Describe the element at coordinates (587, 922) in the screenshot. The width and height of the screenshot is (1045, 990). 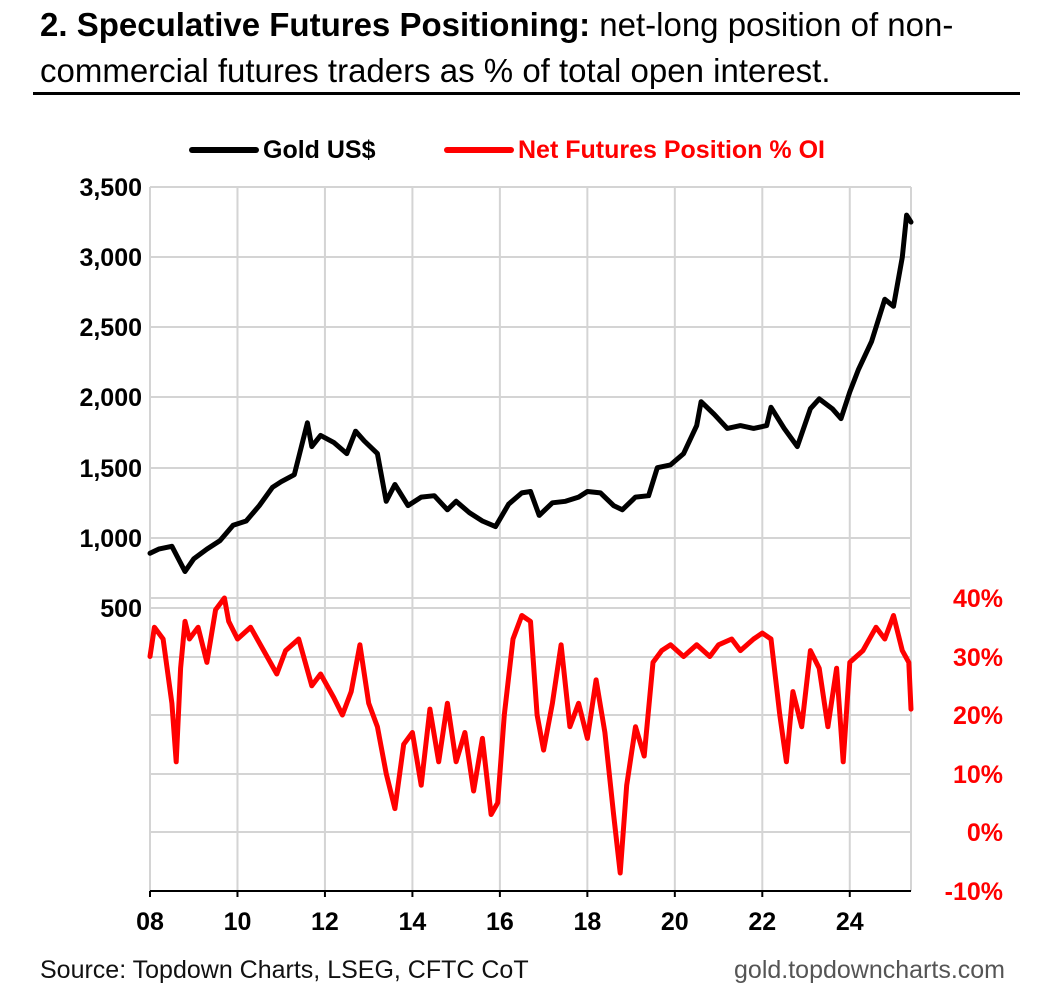
I see `x-axis-tick-label: 18` at that location.